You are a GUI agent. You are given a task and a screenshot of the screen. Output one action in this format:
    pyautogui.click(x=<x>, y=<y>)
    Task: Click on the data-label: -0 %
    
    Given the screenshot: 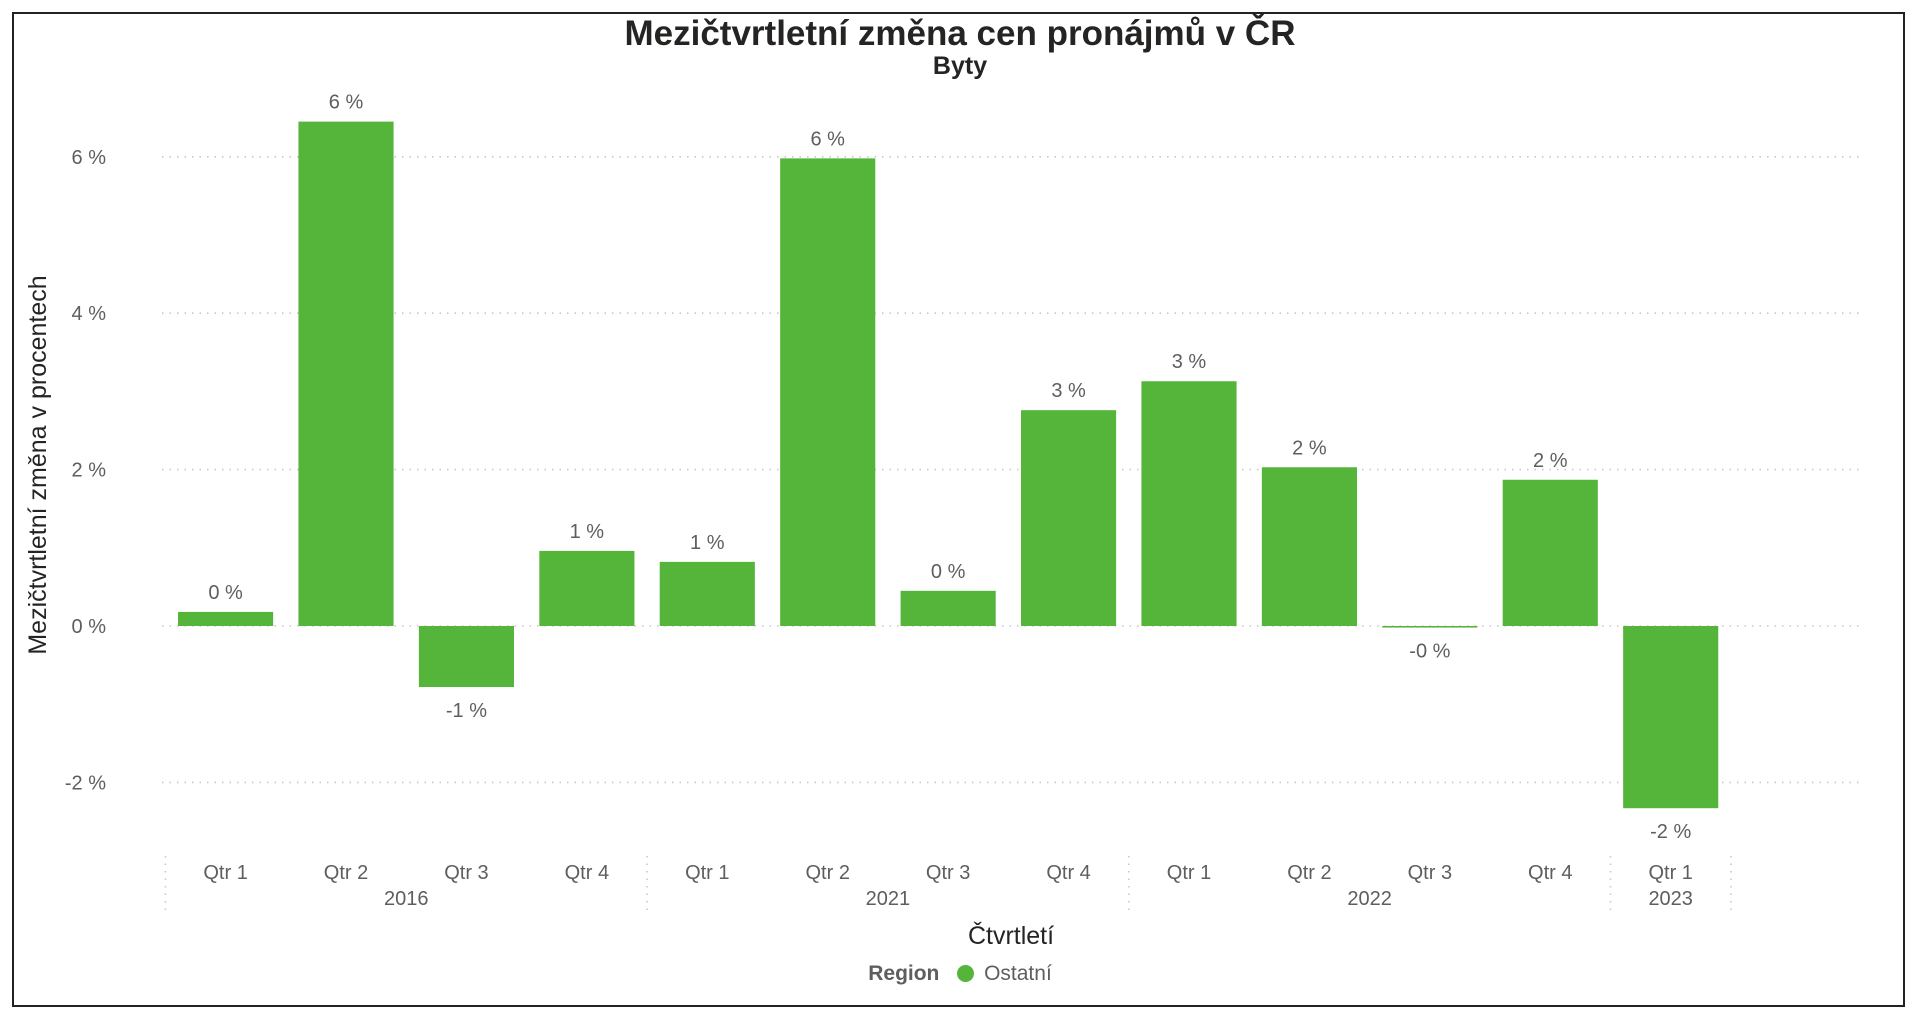 What is the action you would take?
    pyautogui.click(x=1429, y=652)
    